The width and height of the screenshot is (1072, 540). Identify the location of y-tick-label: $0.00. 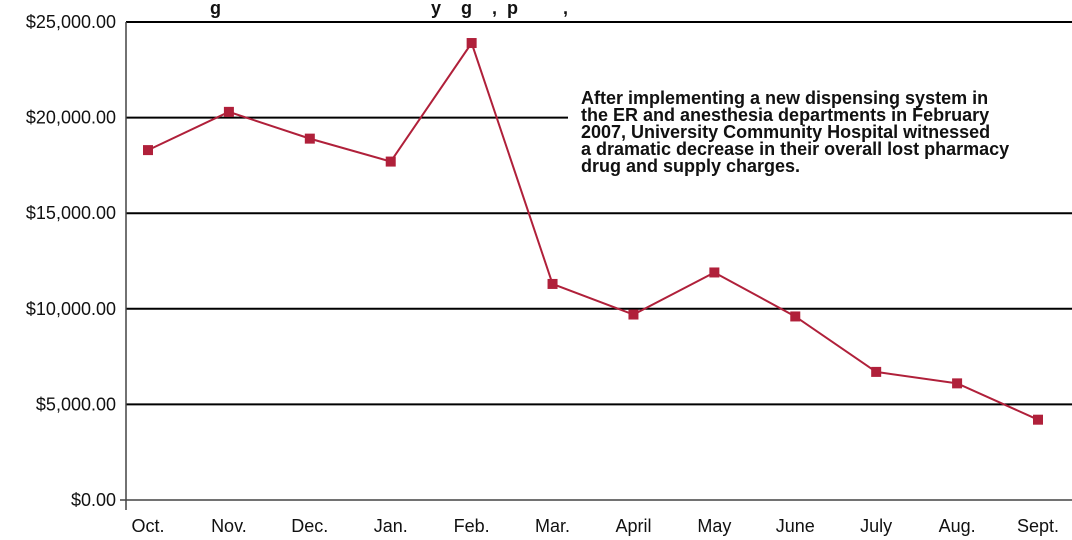
(93, 500).